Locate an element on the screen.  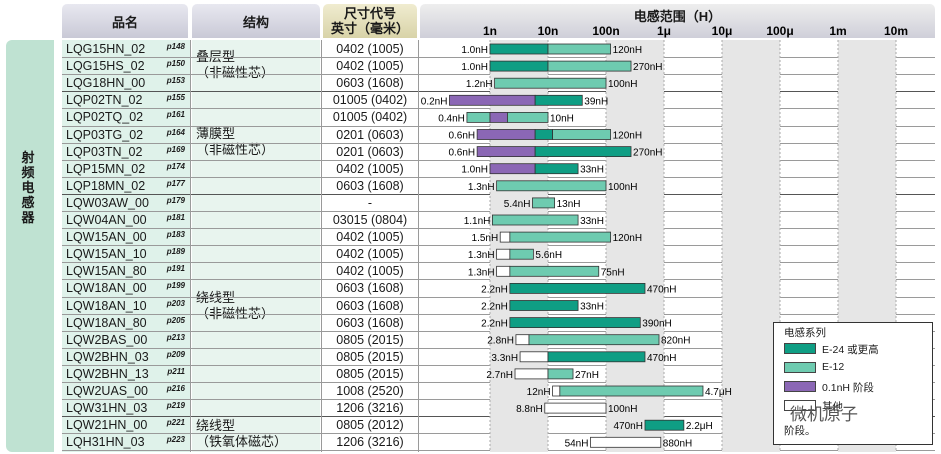
page-ref: p181 is located at coordinates (175, 217).